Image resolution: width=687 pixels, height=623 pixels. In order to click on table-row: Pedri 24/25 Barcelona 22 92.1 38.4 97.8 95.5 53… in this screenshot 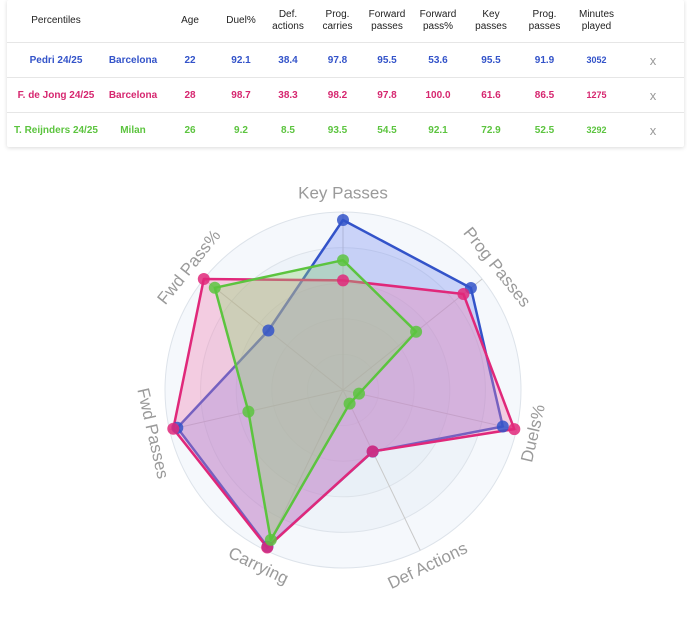, I will do `click(345, 60)`.